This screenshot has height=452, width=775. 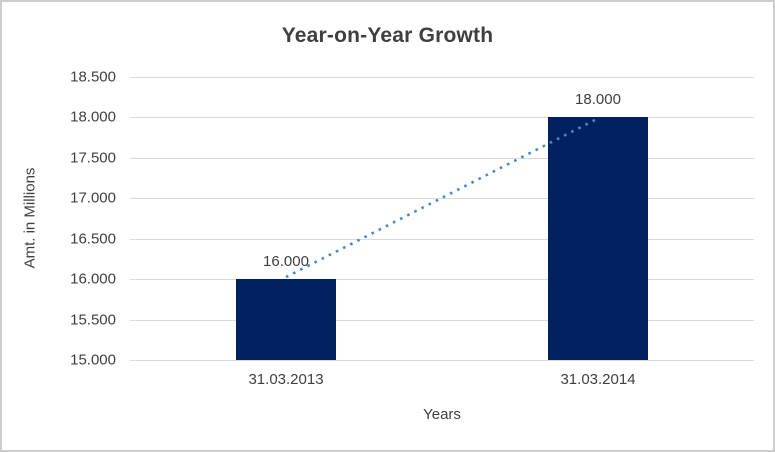 I want to click on bar-value-label: 16.000, so click(x=286, y=262).